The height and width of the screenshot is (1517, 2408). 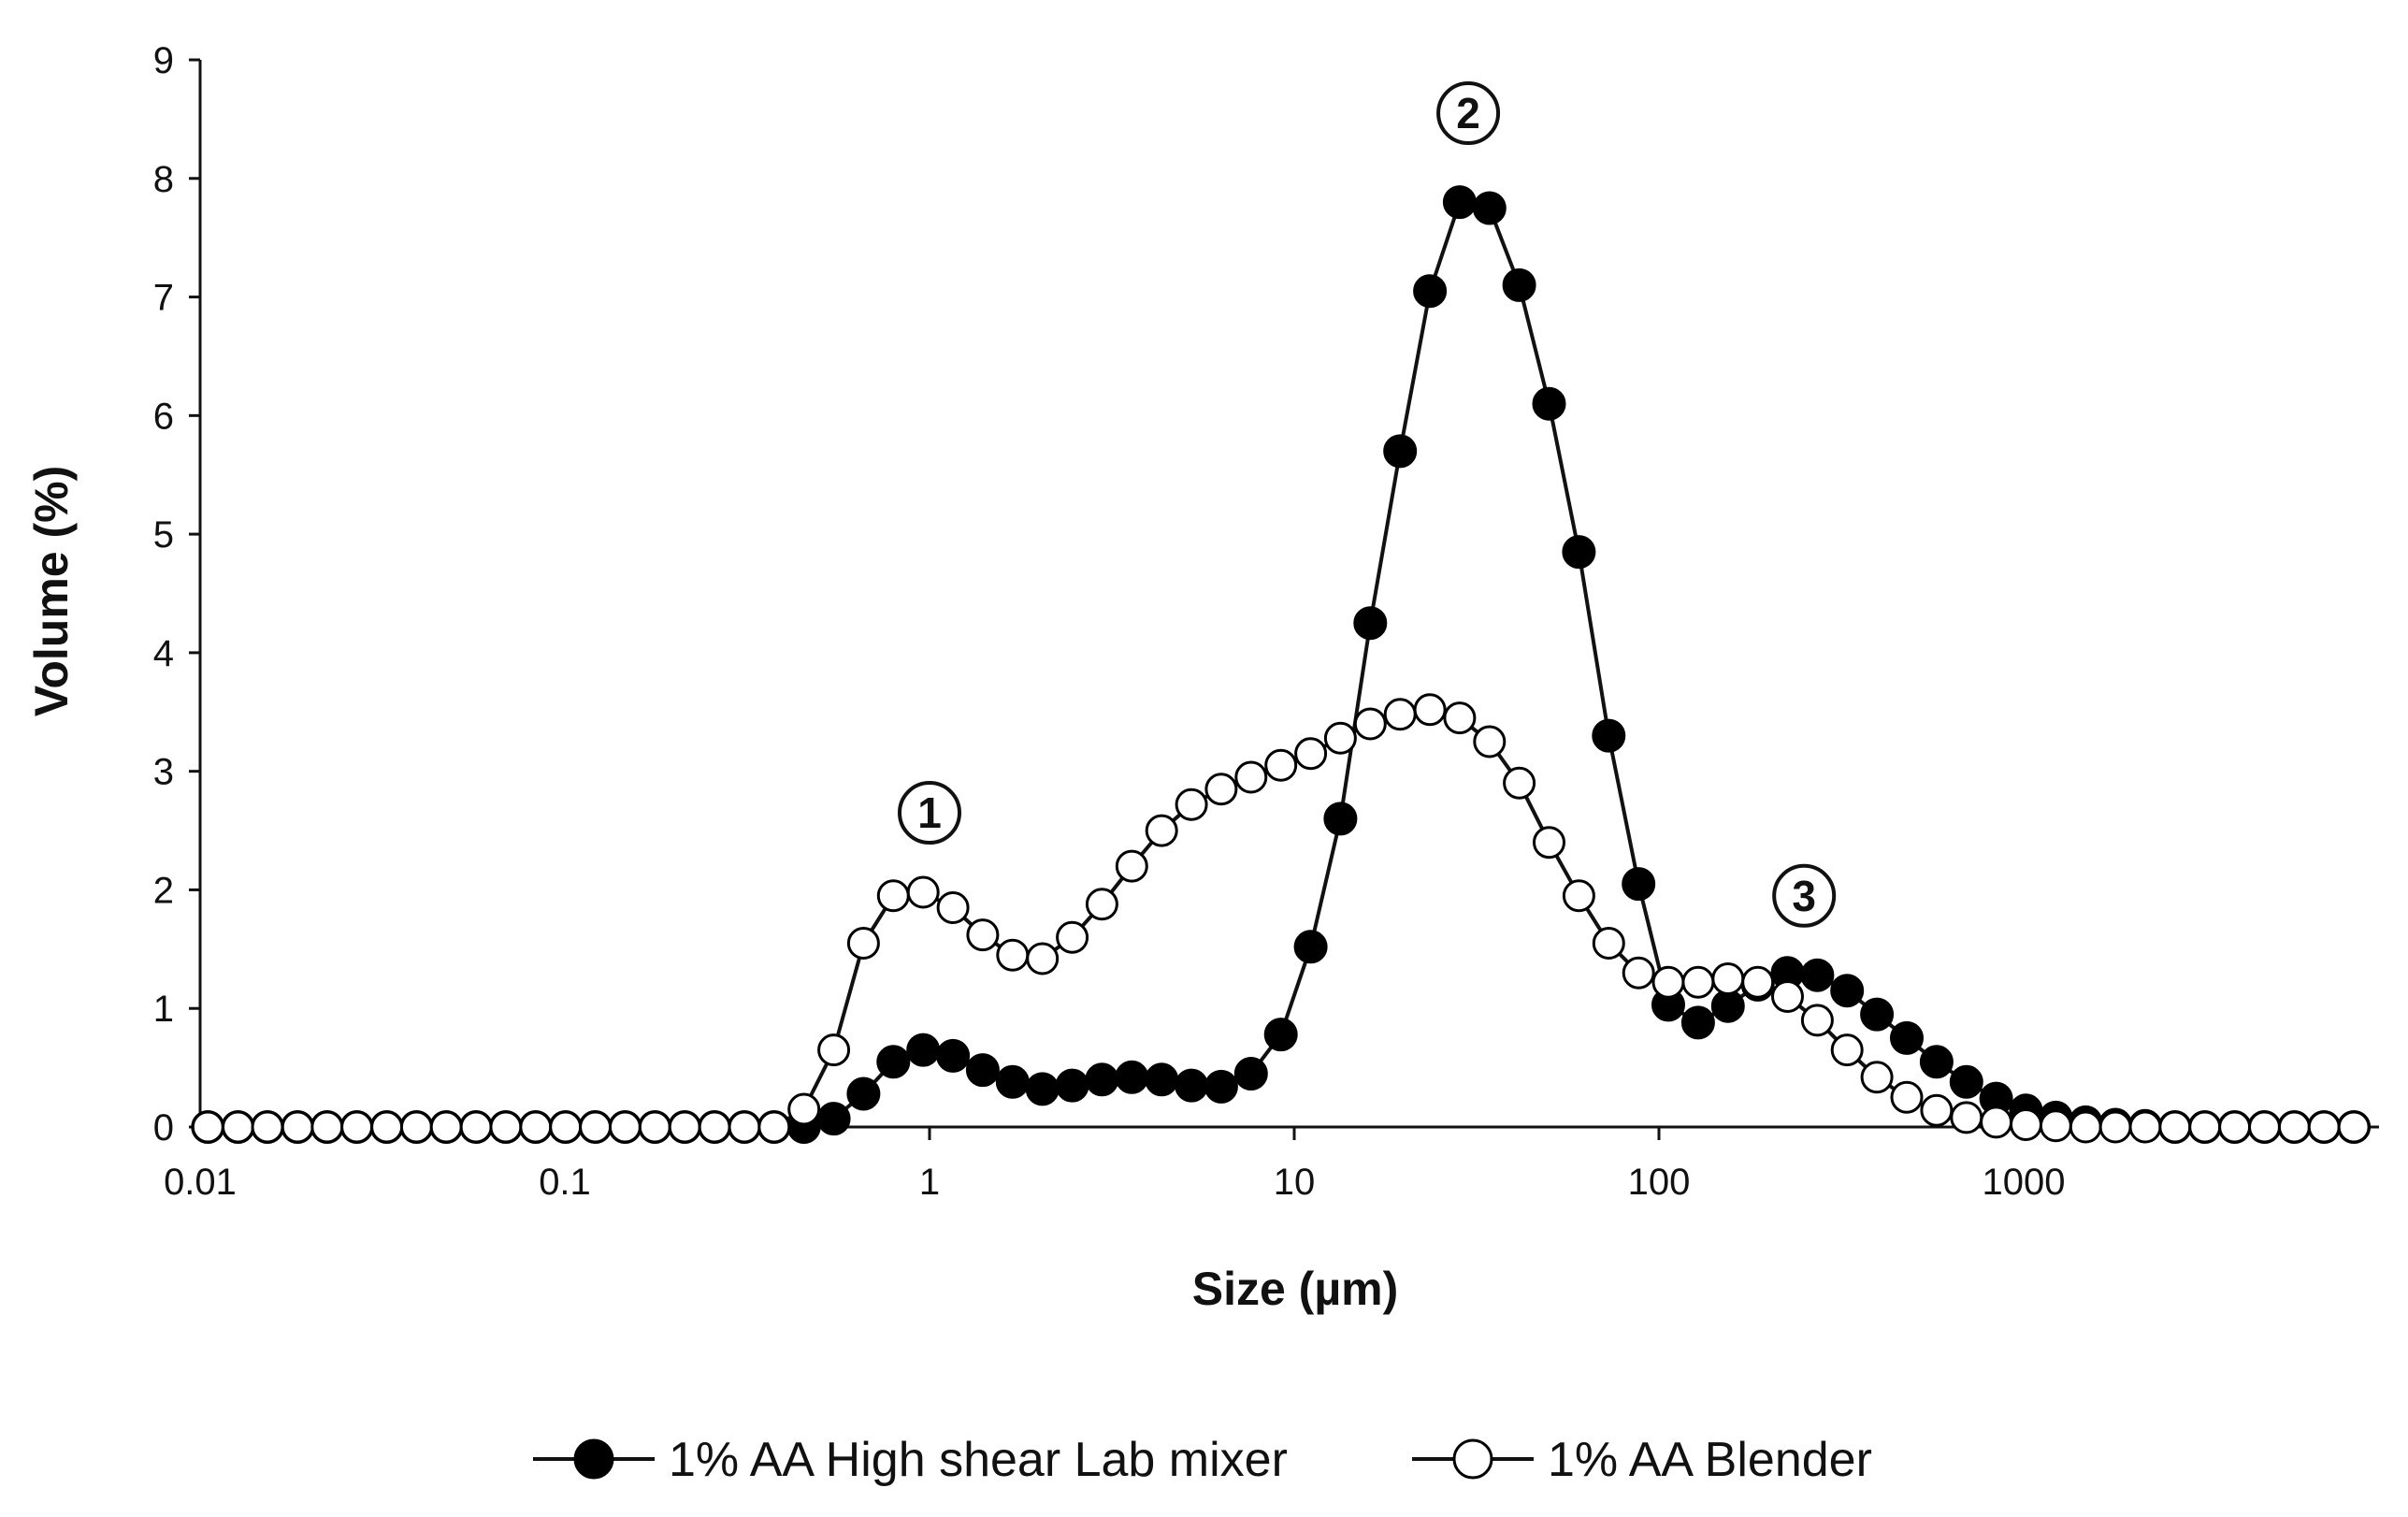 I want to click on y-tick-label: 1, so click(x=163, y=1009).